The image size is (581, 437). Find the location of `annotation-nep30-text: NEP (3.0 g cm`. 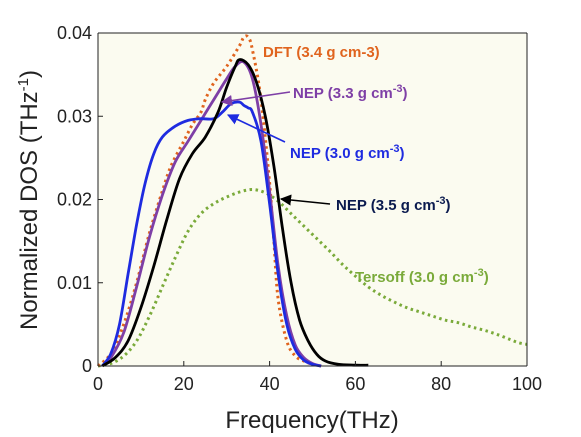

annotation-nep30-text: NEP (3.0 g cm is located at coordinates (340, 153).